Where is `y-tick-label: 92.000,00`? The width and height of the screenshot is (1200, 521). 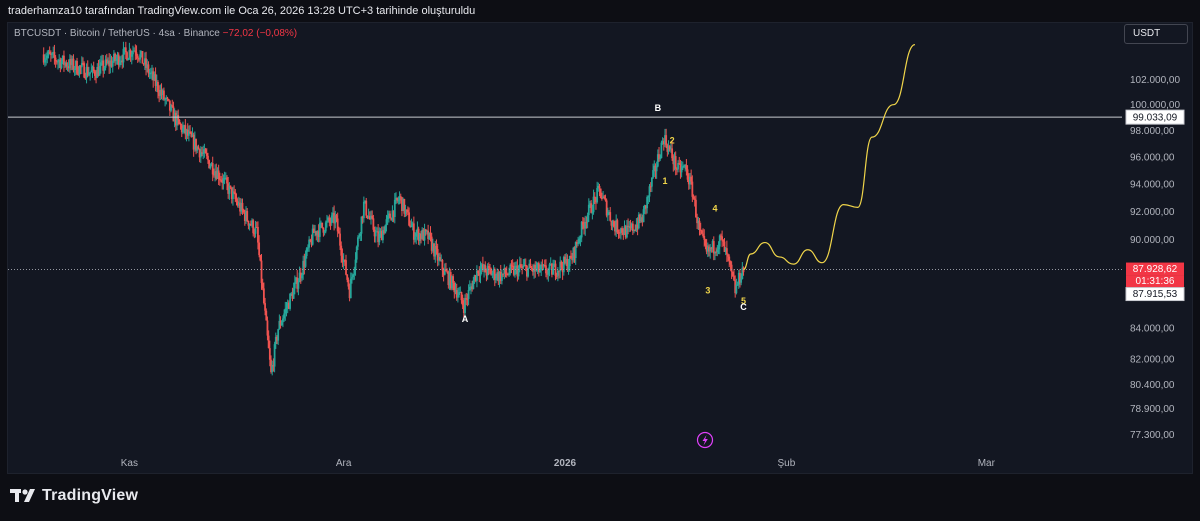 y-tick-label: 92.000,00 is located at coordinates (1152, 212).